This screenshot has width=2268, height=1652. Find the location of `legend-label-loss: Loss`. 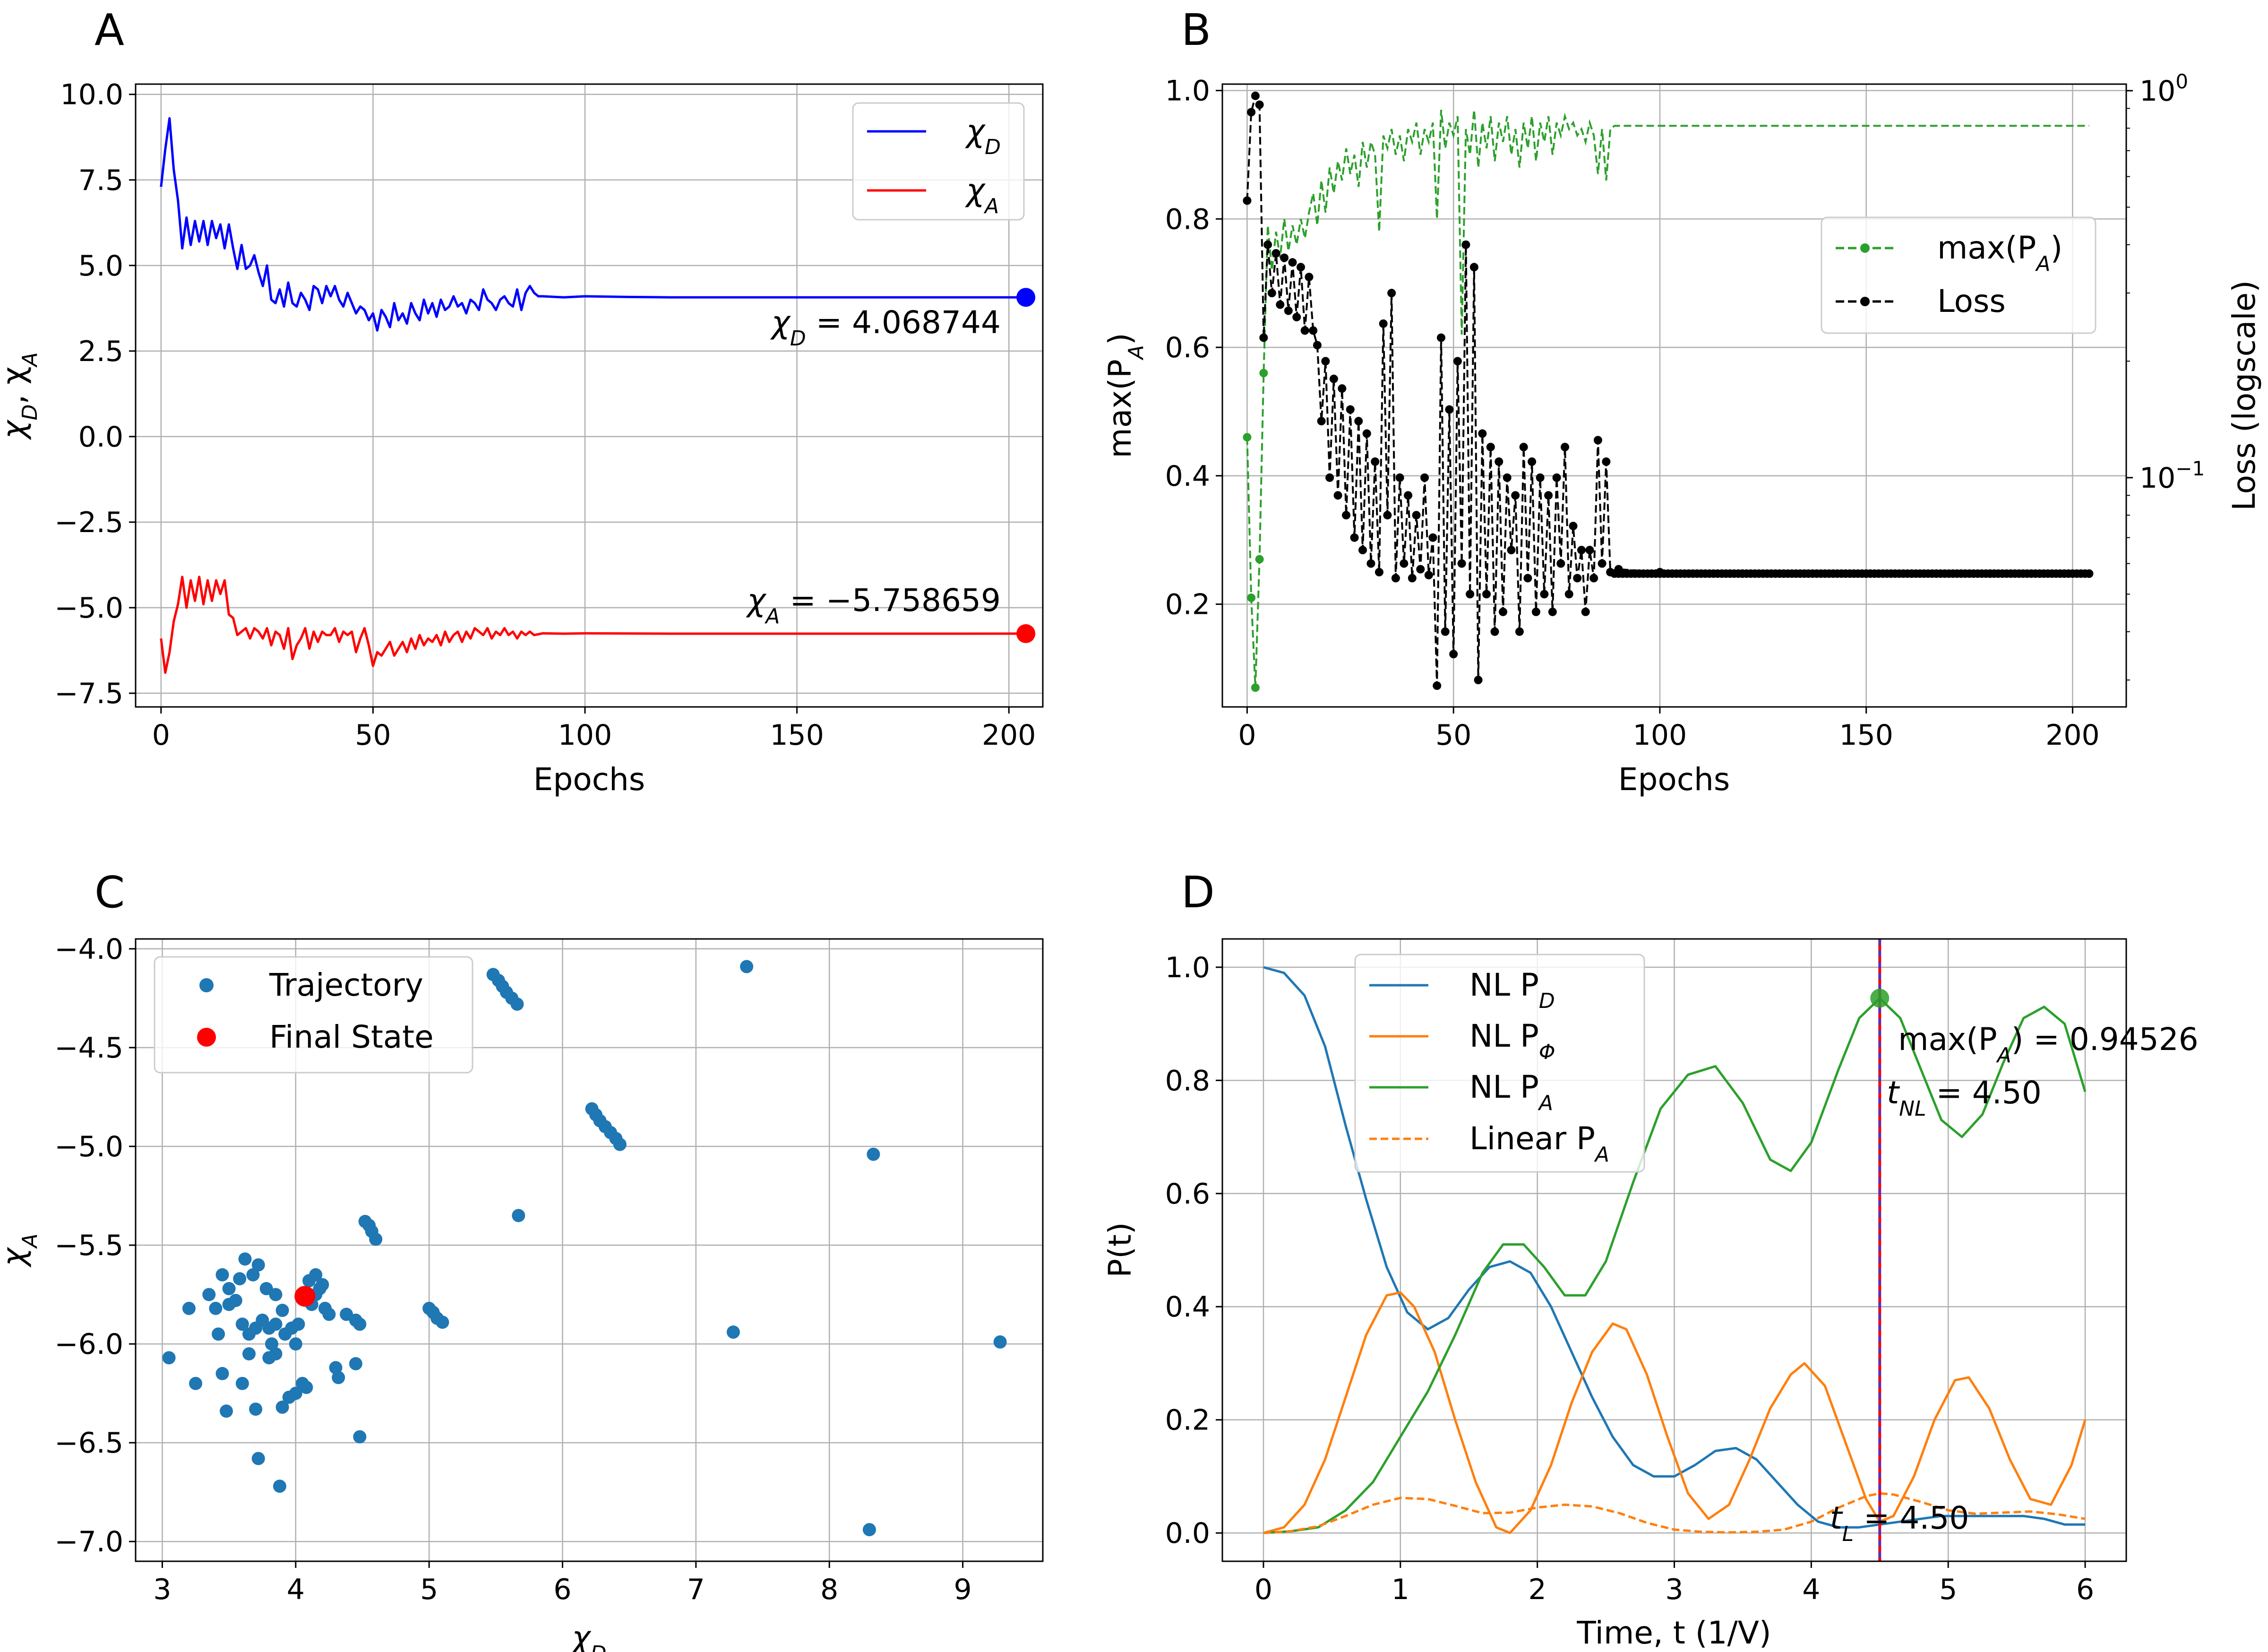

legend-label-loss: Loss is located at coordinates (1971, 301).